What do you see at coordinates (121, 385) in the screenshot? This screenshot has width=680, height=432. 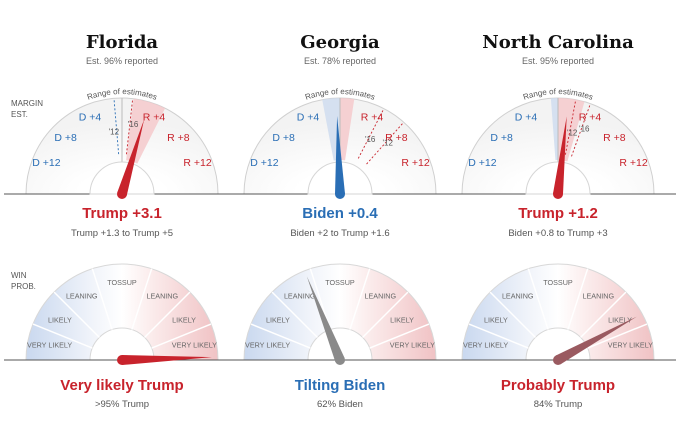 I see `winprob-headline: Very likely Trump` at bounding box center [121, 385].